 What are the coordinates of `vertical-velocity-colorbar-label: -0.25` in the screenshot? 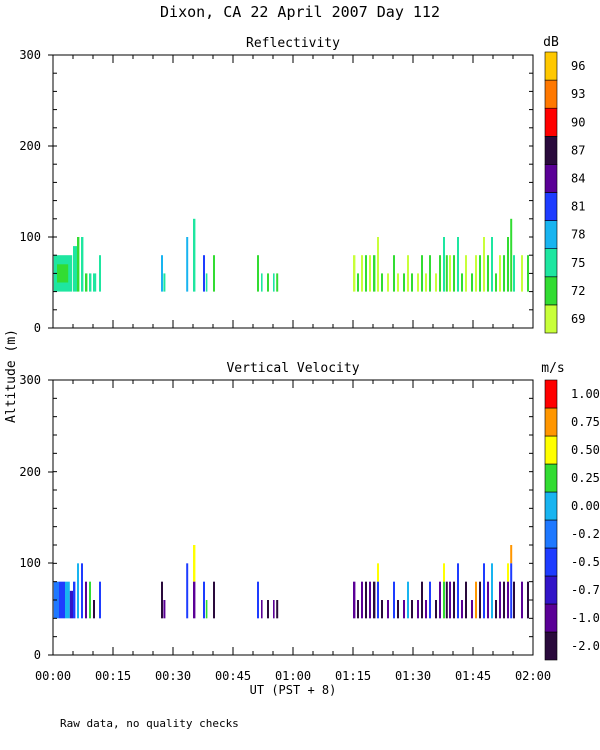 It's located at (585, 534).